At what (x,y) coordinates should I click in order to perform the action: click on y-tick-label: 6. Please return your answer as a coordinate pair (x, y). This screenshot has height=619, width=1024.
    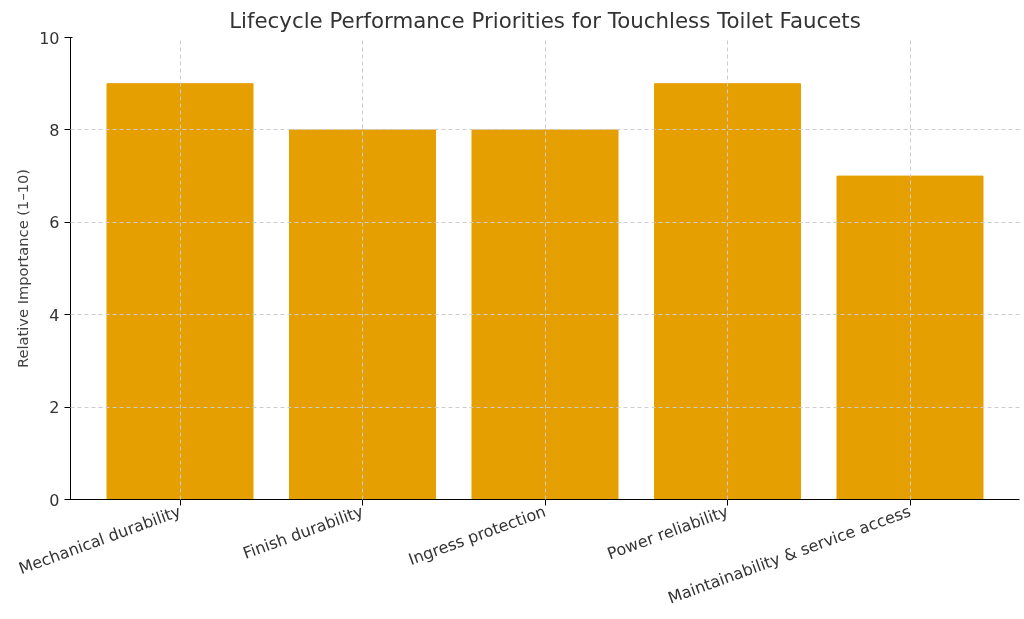
    Looking at the image, I should click on (54, 223).